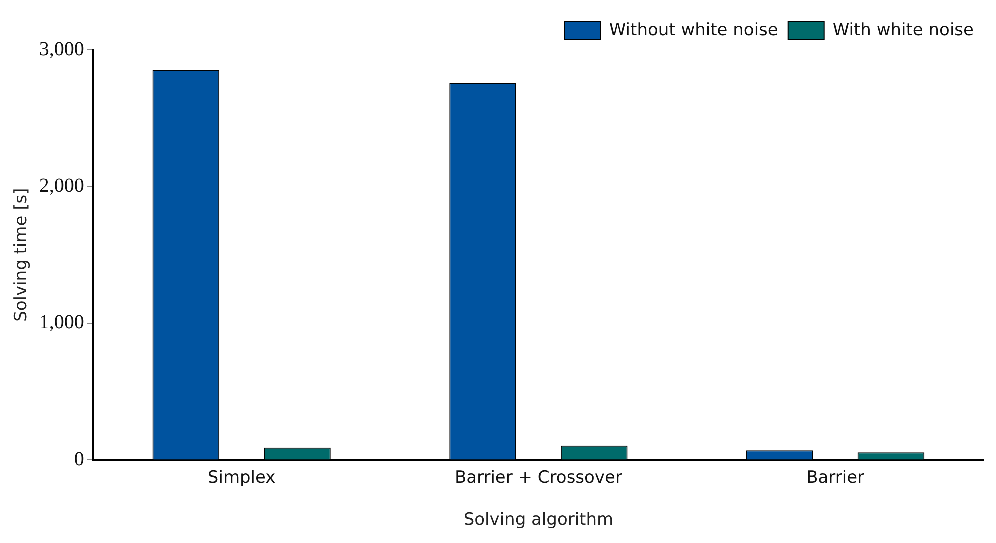 The width and height of the screenshot is (996, 543). Describe the element at coordinates (903, 30) in the screenshot. I see `legend-label: With white noise` at that location.